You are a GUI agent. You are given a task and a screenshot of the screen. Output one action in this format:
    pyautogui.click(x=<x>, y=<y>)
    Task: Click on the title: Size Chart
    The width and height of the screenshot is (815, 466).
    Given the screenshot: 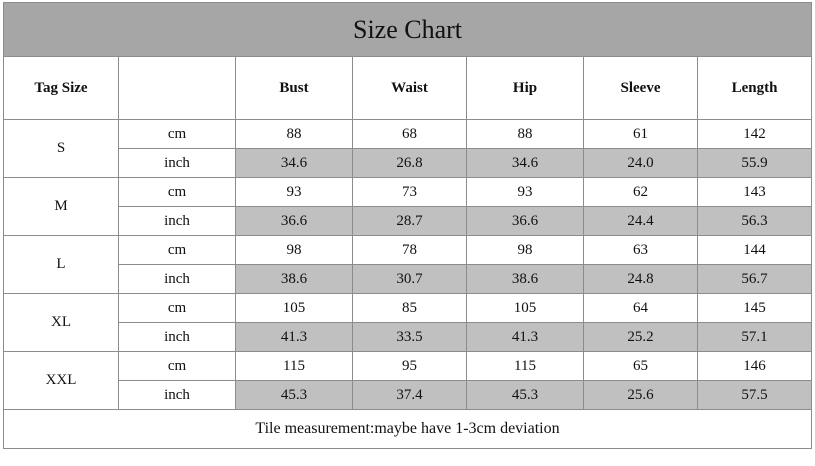 What is the action you would take?
    pyautogui.click(x=407, y=29)
    